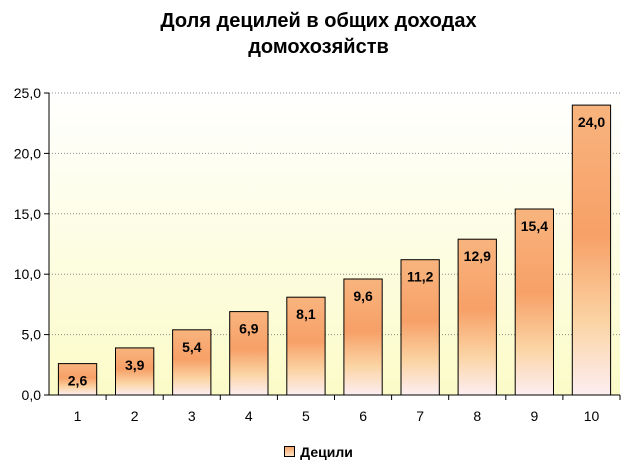 This screenshot has height=473, width=637. What do you see at coordinates (535, 416) in the screenshot?
I see `x-tick-label: 9` at bounding box center [535, 416].